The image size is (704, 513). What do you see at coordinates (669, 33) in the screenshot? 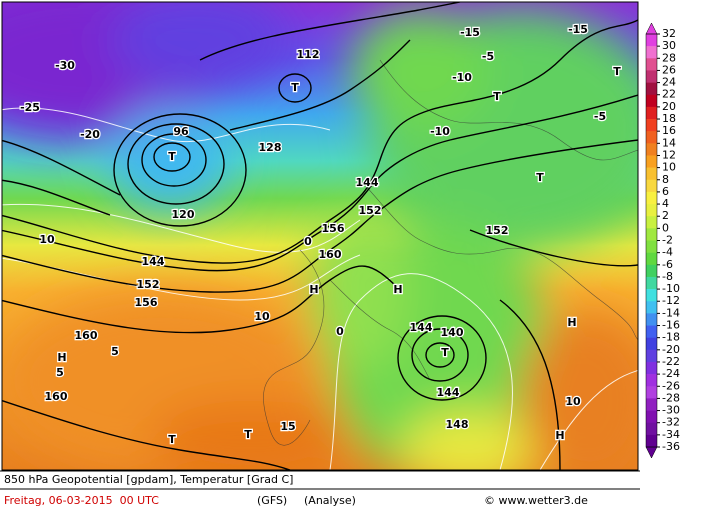
I see `scale-label: 32` at bounding box center [669, 33].